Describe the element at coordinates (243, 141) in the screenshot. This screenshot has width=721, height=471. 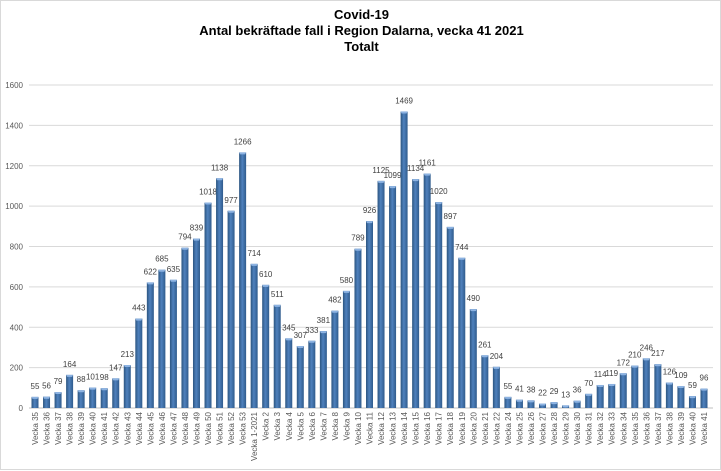
I see `data-label: 1266` at that location.